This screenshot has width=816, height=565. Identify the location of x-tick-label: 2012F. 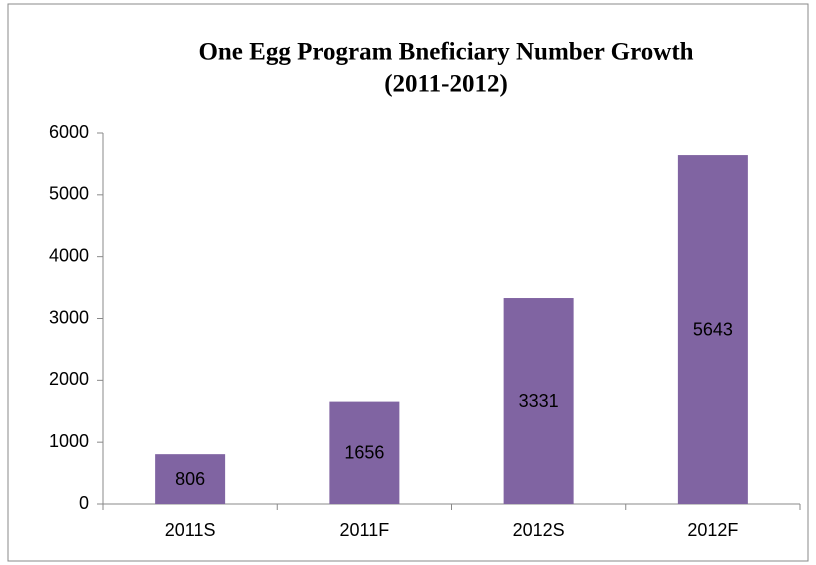
(712, 530).